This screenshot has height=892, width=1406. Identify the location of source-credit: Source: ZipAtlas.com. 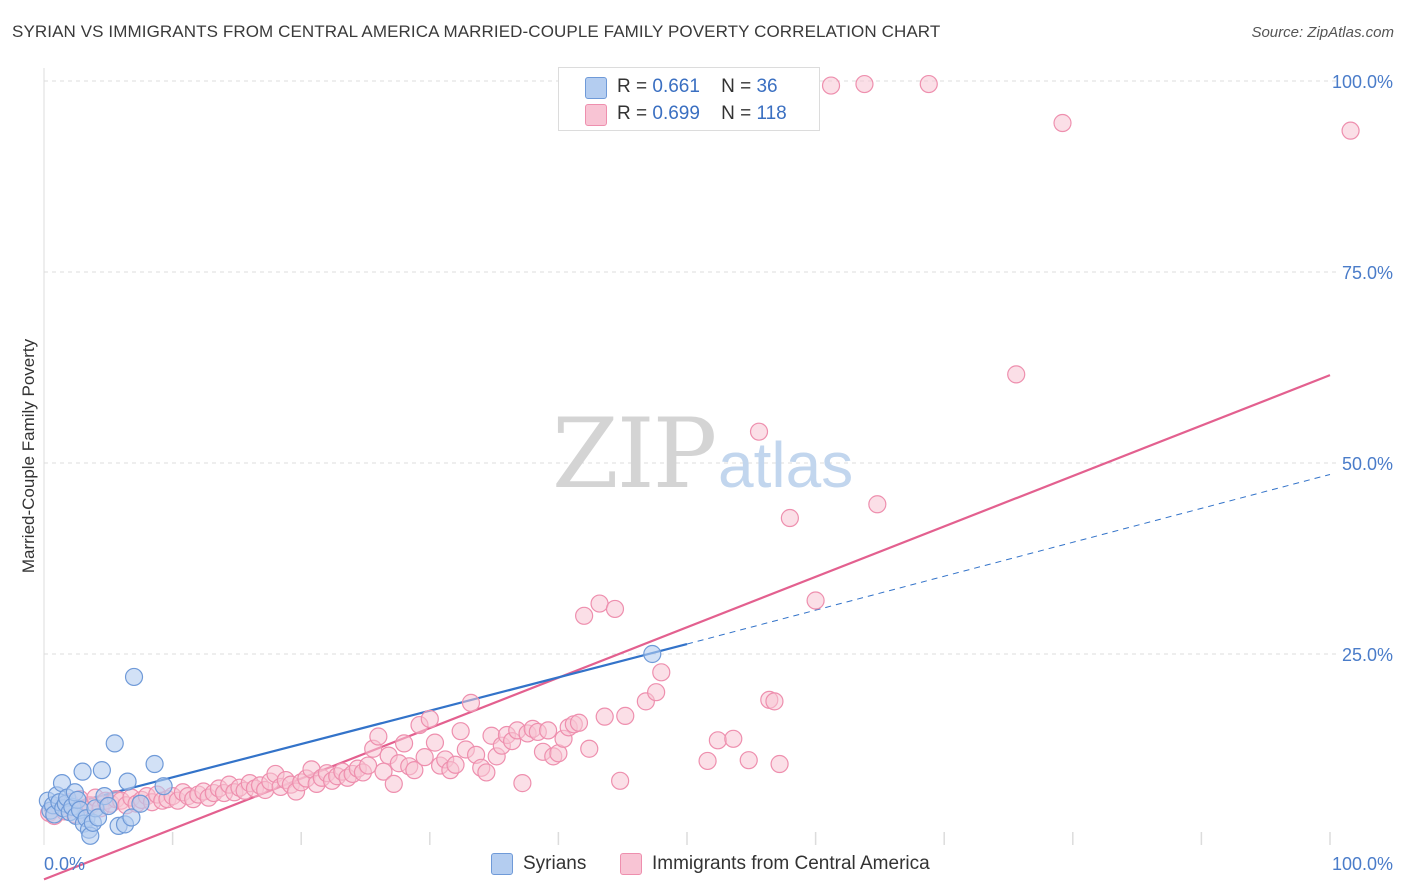
(1322, 32).